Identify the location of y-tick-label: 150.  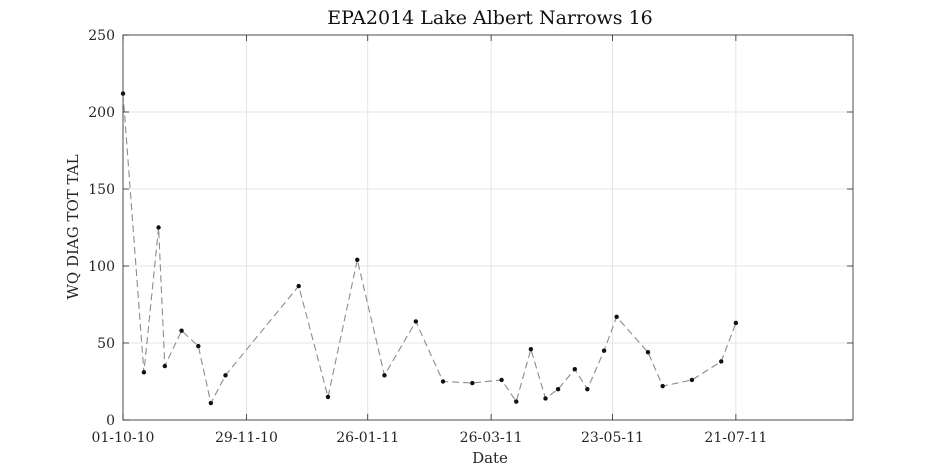
(101, 190).